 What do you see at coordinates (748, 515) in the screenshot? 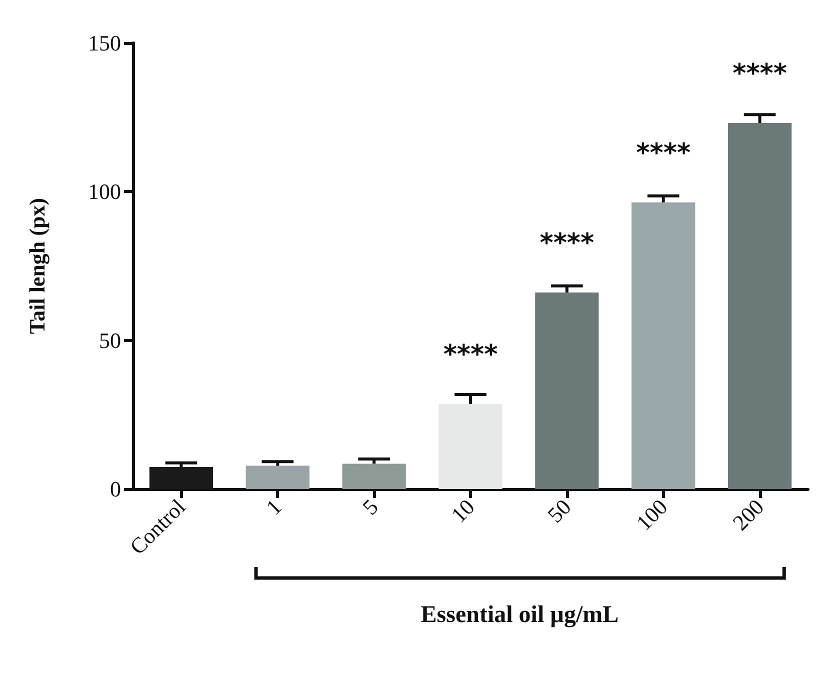
I see `x-tick-label: 200` at bounding box center [748, 515].